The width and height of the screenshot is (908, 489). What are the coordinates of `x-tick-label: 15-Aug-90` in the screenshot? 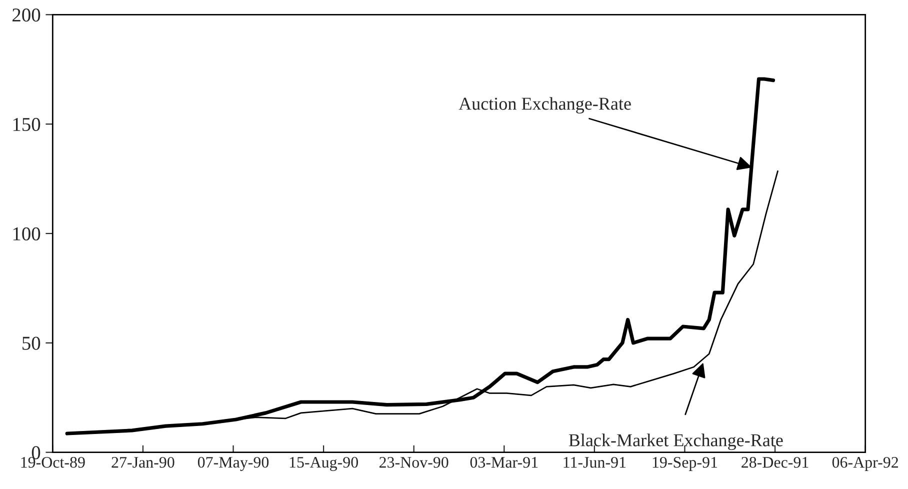 It's located at (324, 463).